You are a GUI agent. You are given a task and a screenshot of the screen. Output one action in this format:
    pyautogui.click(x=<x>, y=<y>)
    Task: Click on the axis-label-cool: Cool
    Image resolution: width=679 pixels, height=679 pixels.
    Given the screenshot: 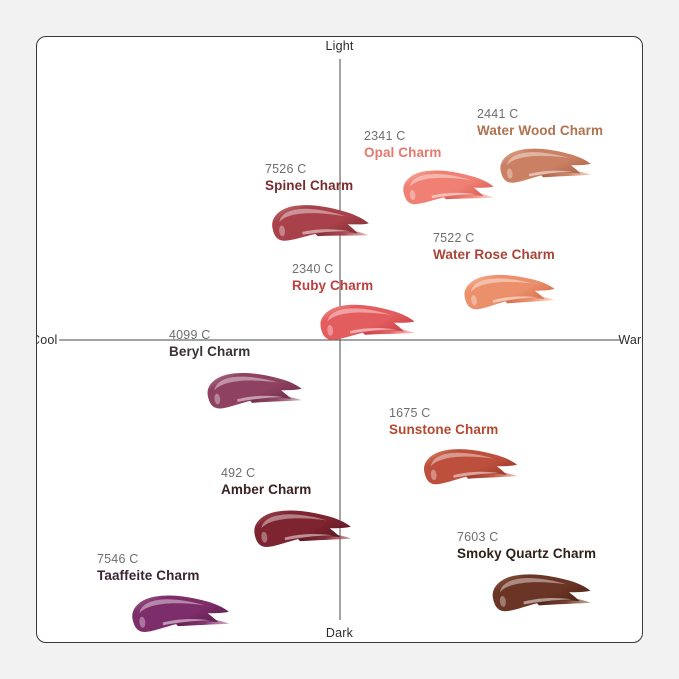 What is the action you would take?
    pyautogui.click(x=47, y=339)
    